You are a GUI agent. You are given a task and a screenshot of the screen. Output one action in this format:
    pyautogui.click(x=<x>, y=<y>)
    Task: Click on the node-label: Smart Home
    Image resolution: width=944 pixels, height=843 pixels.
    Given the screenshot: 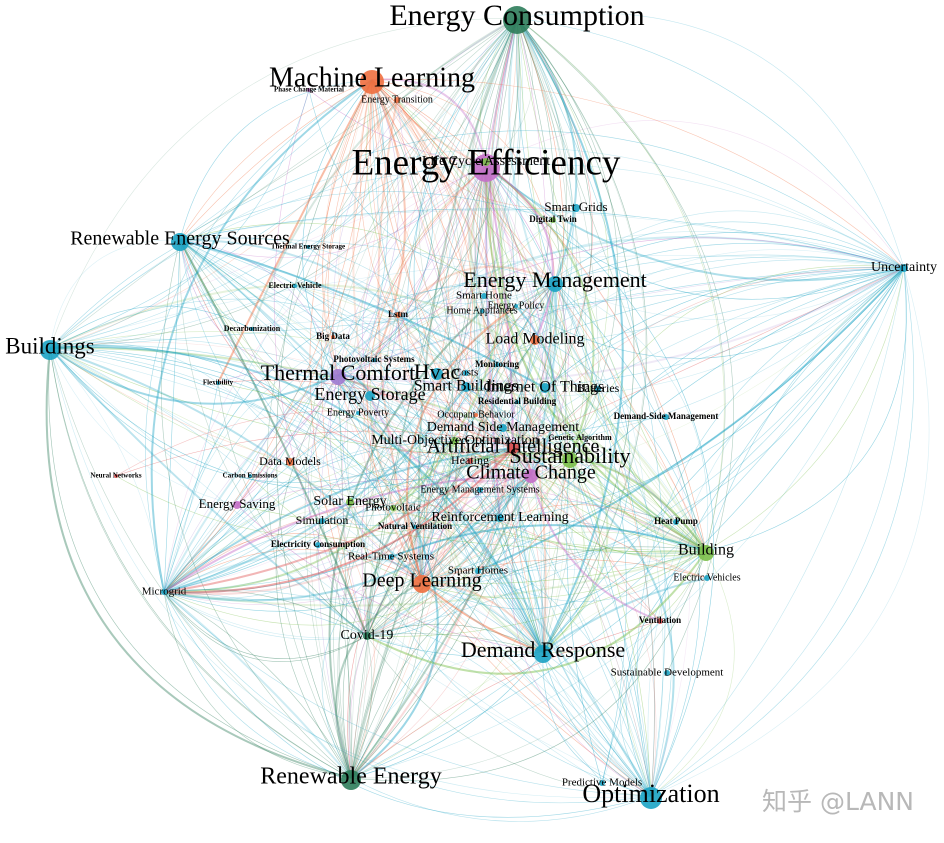 What is the action you would take?
    pyautogui.click(x=484, y=296)
    